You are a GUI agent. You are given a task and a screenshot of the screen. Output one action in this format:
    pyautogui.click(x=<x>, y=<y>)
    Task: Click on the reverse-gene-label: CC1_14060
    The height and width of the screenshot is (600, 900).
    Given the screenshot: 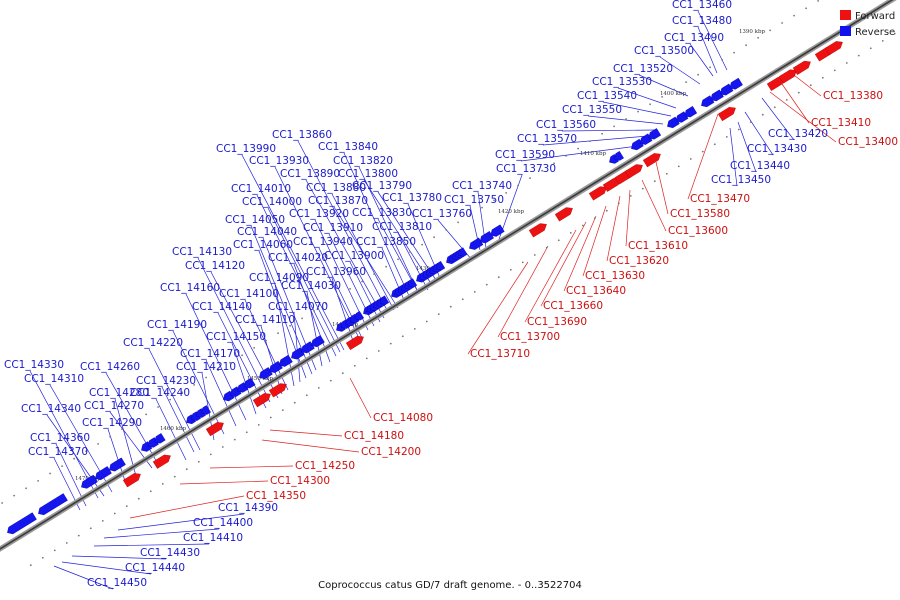 What is the action you would take?
    pyautogui.click(x=263, y=245)
    